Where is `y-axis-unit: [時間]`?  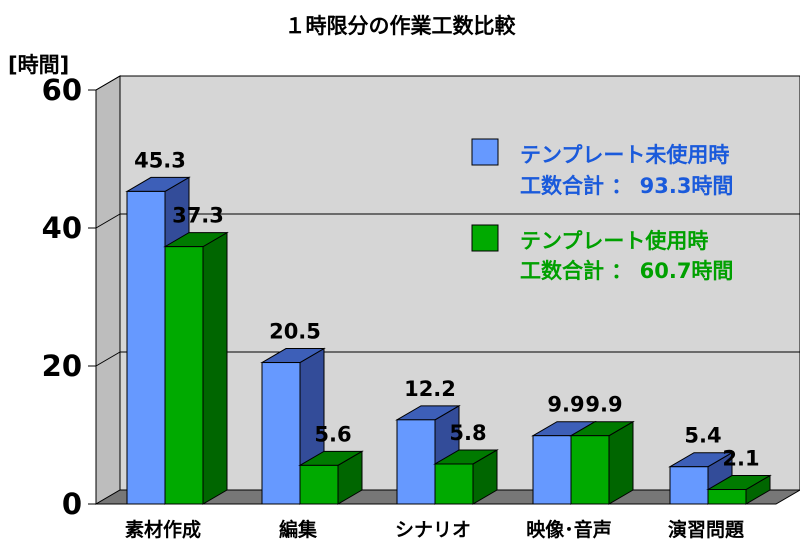 y-axis-unit: [時間] is located at coordinates (38, 65).